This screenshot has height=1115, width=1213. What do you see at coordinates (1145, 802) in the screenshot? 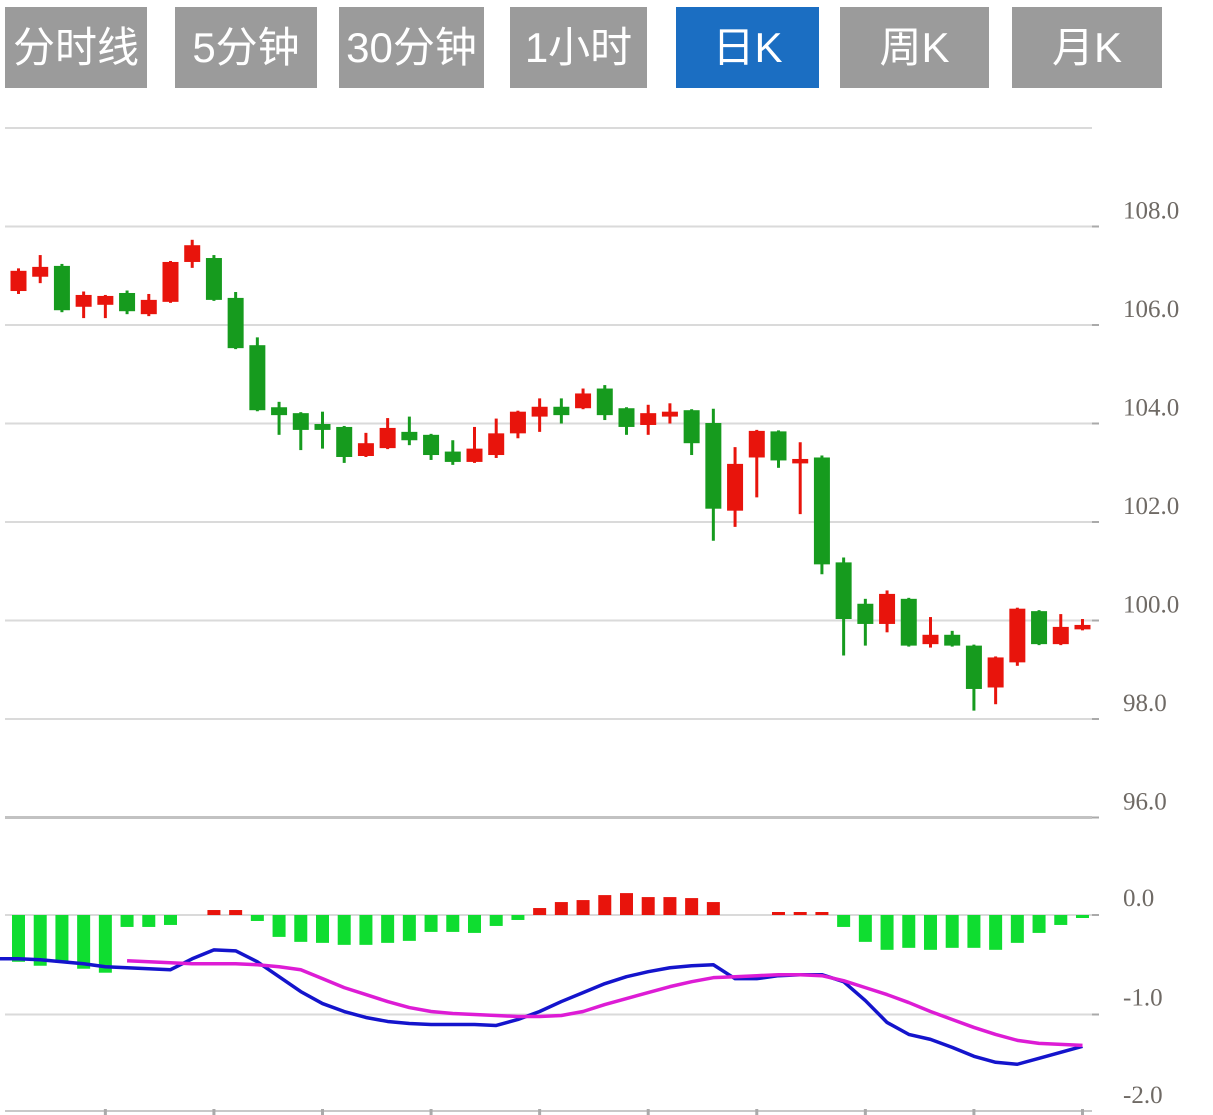
I see `price-axis-label: 96.0` at bounding box center [1145, 802].